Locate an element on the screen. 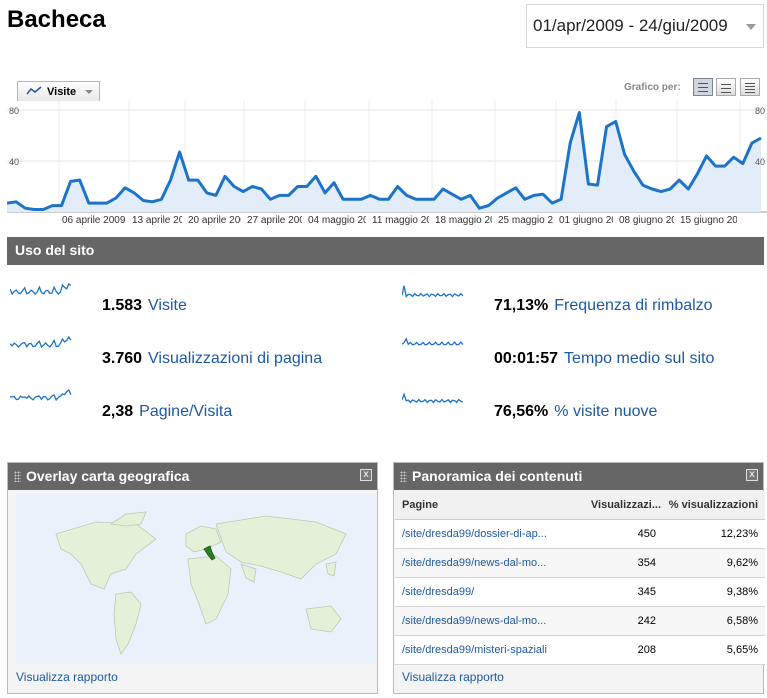  stat-value: 71,13% Frequenza di rimbalzo is located at coordinates (603, 305).